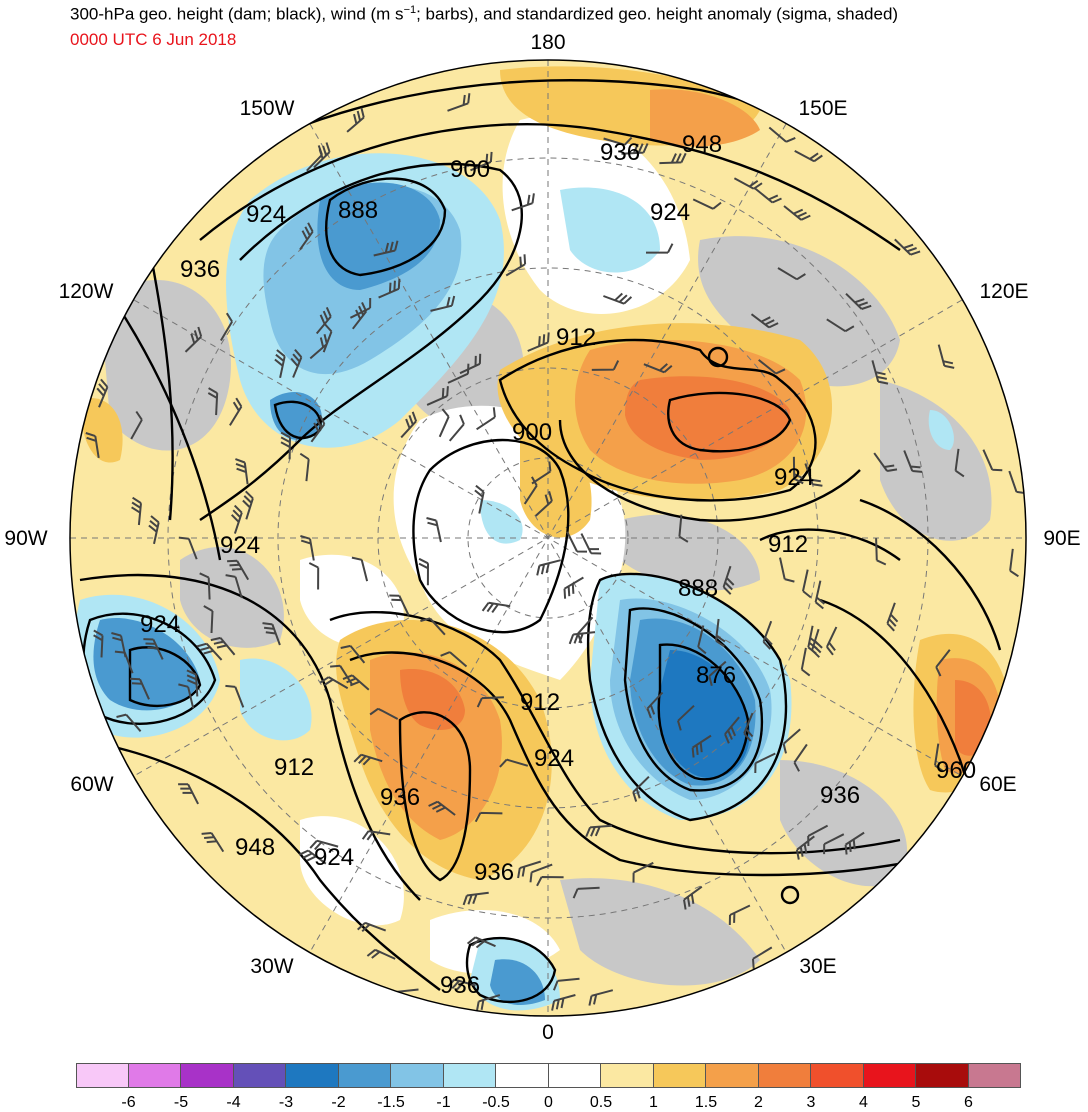  What do you see at coordinates (233, 1102) in the screenshot?
I see `colorbar-tick-label: -4` at bounding box center [233, 1102].